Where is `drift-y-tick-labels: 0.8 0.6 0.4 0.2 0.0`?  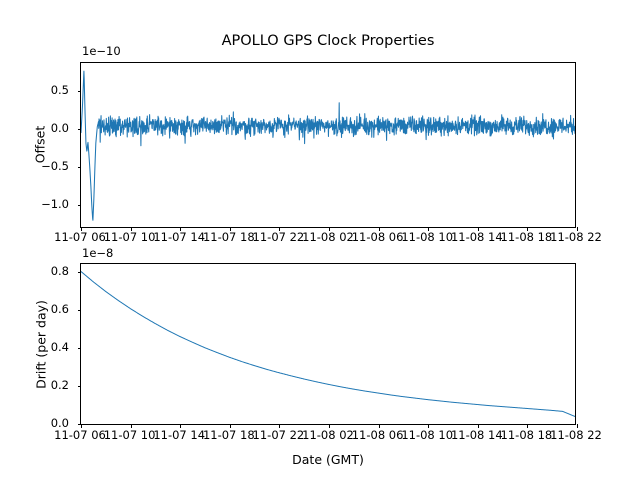 drift-y-tick-labels: 0.8 0.6 0.4 0.2 0.0 is located at coordinates (37, 346).